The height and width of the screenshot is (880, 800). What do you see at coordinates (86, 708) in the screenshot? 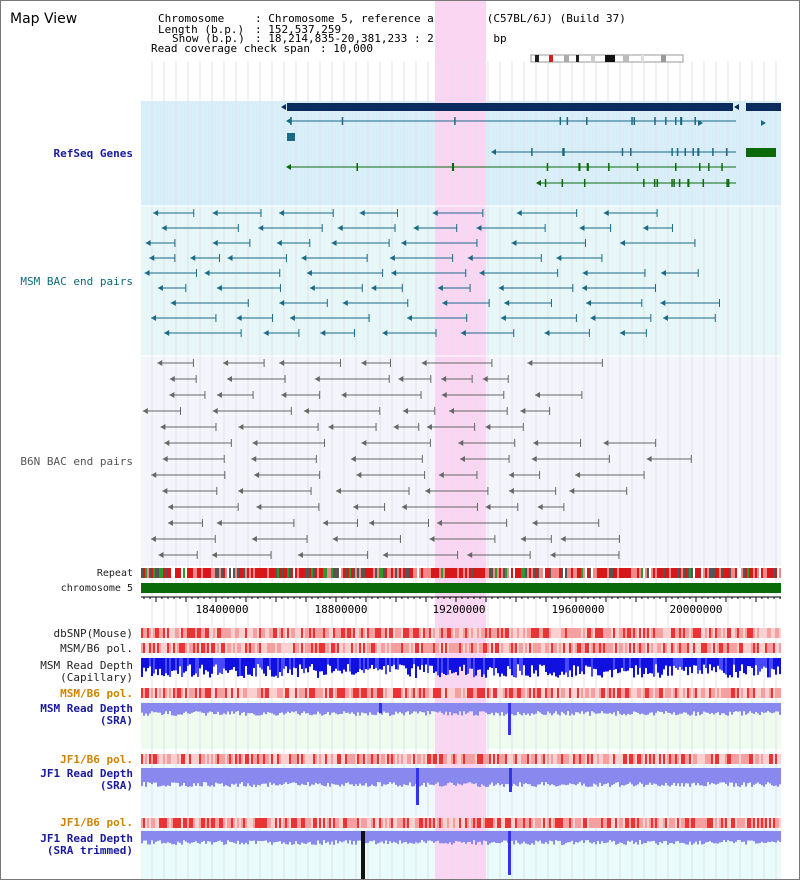
I see `track-label-msm-depth-sra: MSM Read Depth` at bounding box center [86, 708].